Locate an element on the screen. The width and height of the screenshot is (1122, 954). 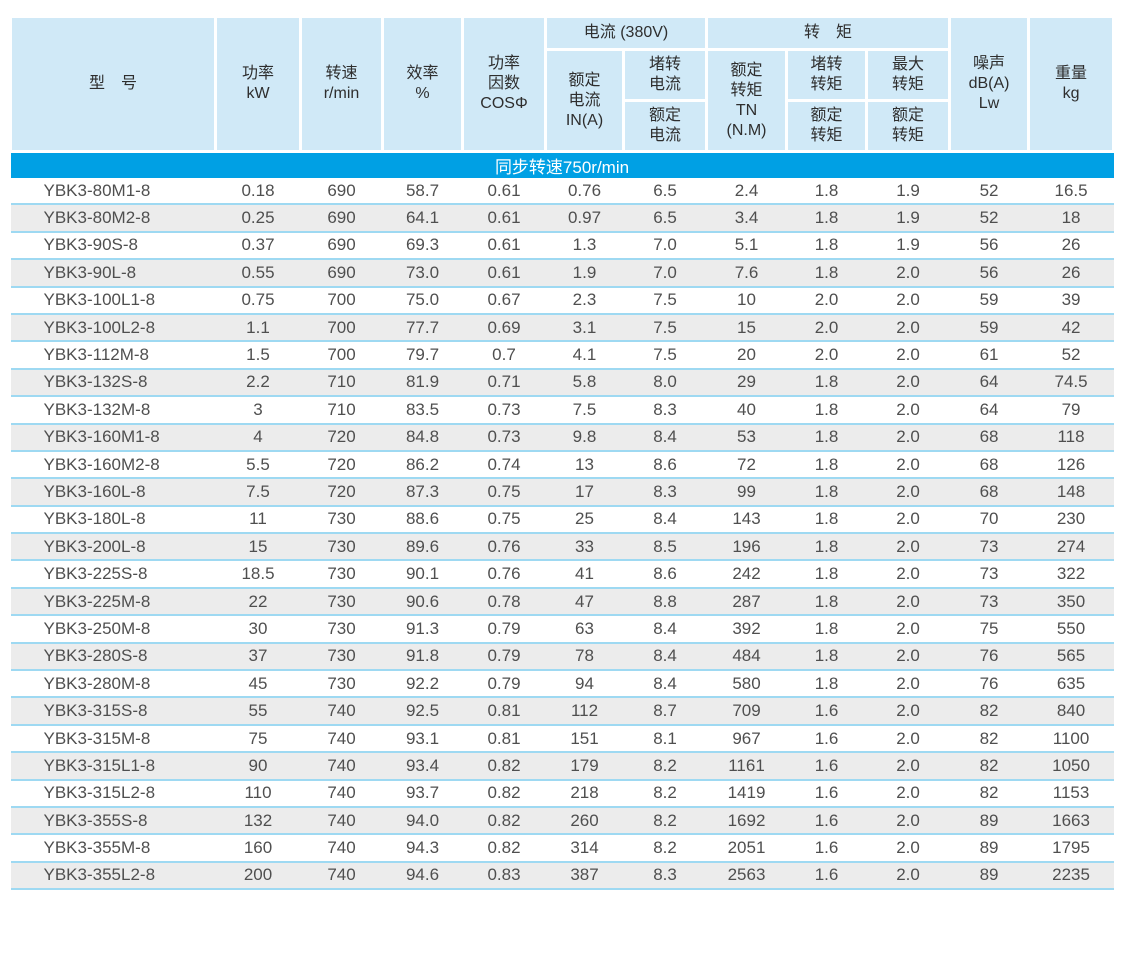
value-cell: 392 is located at coordinates (746, 629).